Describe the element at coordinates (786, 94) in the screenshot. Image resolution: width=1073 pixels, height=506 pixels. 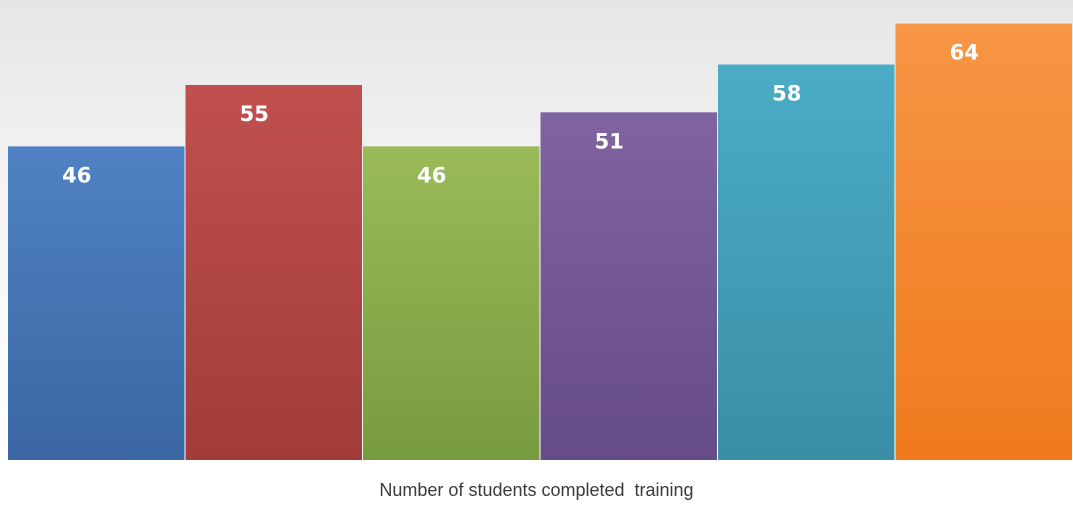
I see `data-label-5: 58` at that location.